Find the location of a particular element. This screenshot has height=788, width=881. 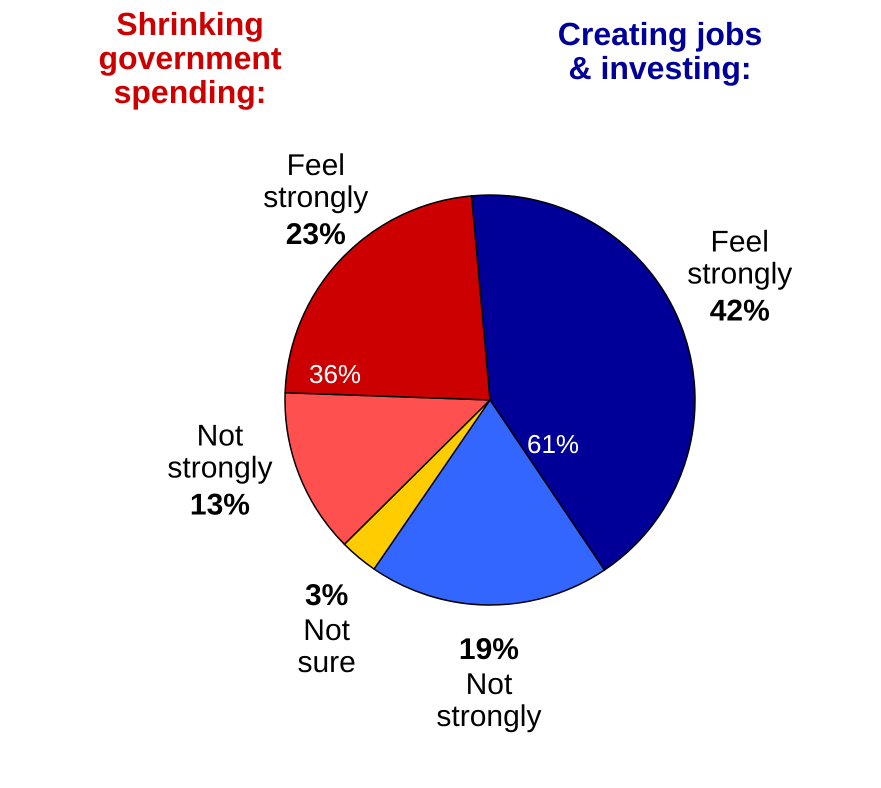

data-label: 3% is located at coordinates (326, 595).